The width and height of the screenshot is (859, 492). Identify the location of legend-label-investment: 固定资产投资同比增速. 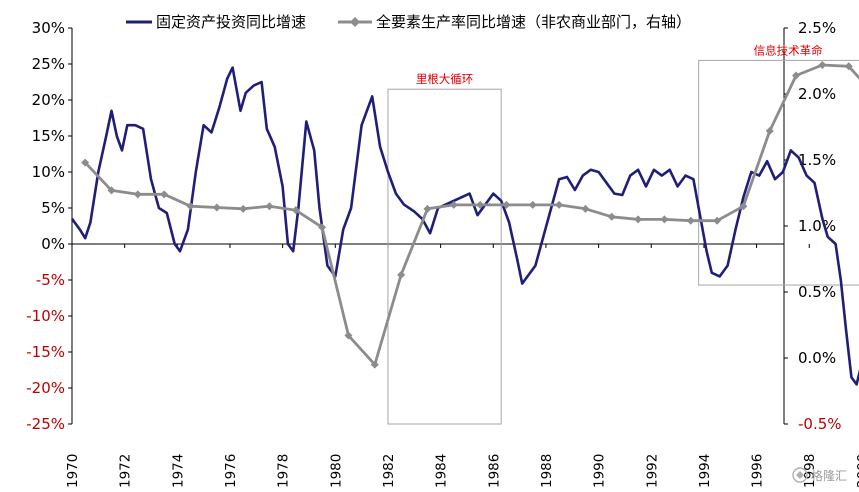
(231, 22).